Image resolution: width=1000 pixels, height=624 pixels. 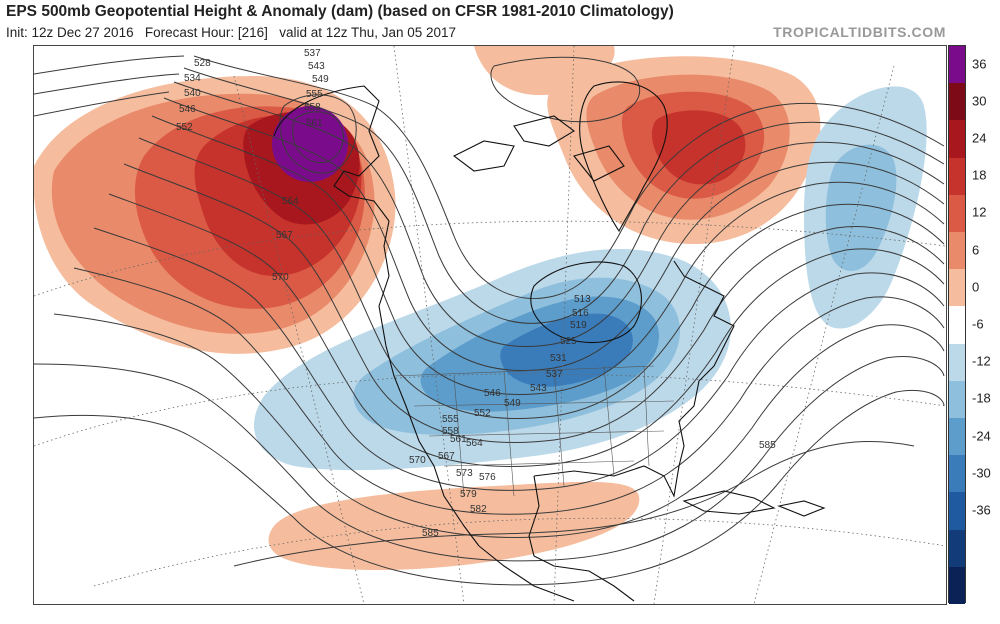 I want to click on contour-label: 516, so click(x=580, y=313).